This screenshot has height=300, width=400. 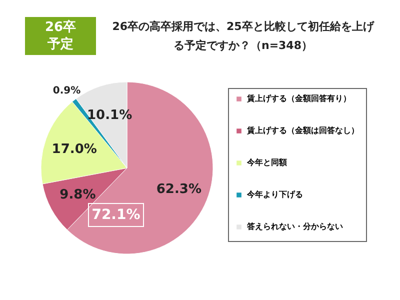 What do you see at coordinates (274, 194) in the screenshot?
I see `legend-label: 今年より下げる` at bounding box center [274, 194].